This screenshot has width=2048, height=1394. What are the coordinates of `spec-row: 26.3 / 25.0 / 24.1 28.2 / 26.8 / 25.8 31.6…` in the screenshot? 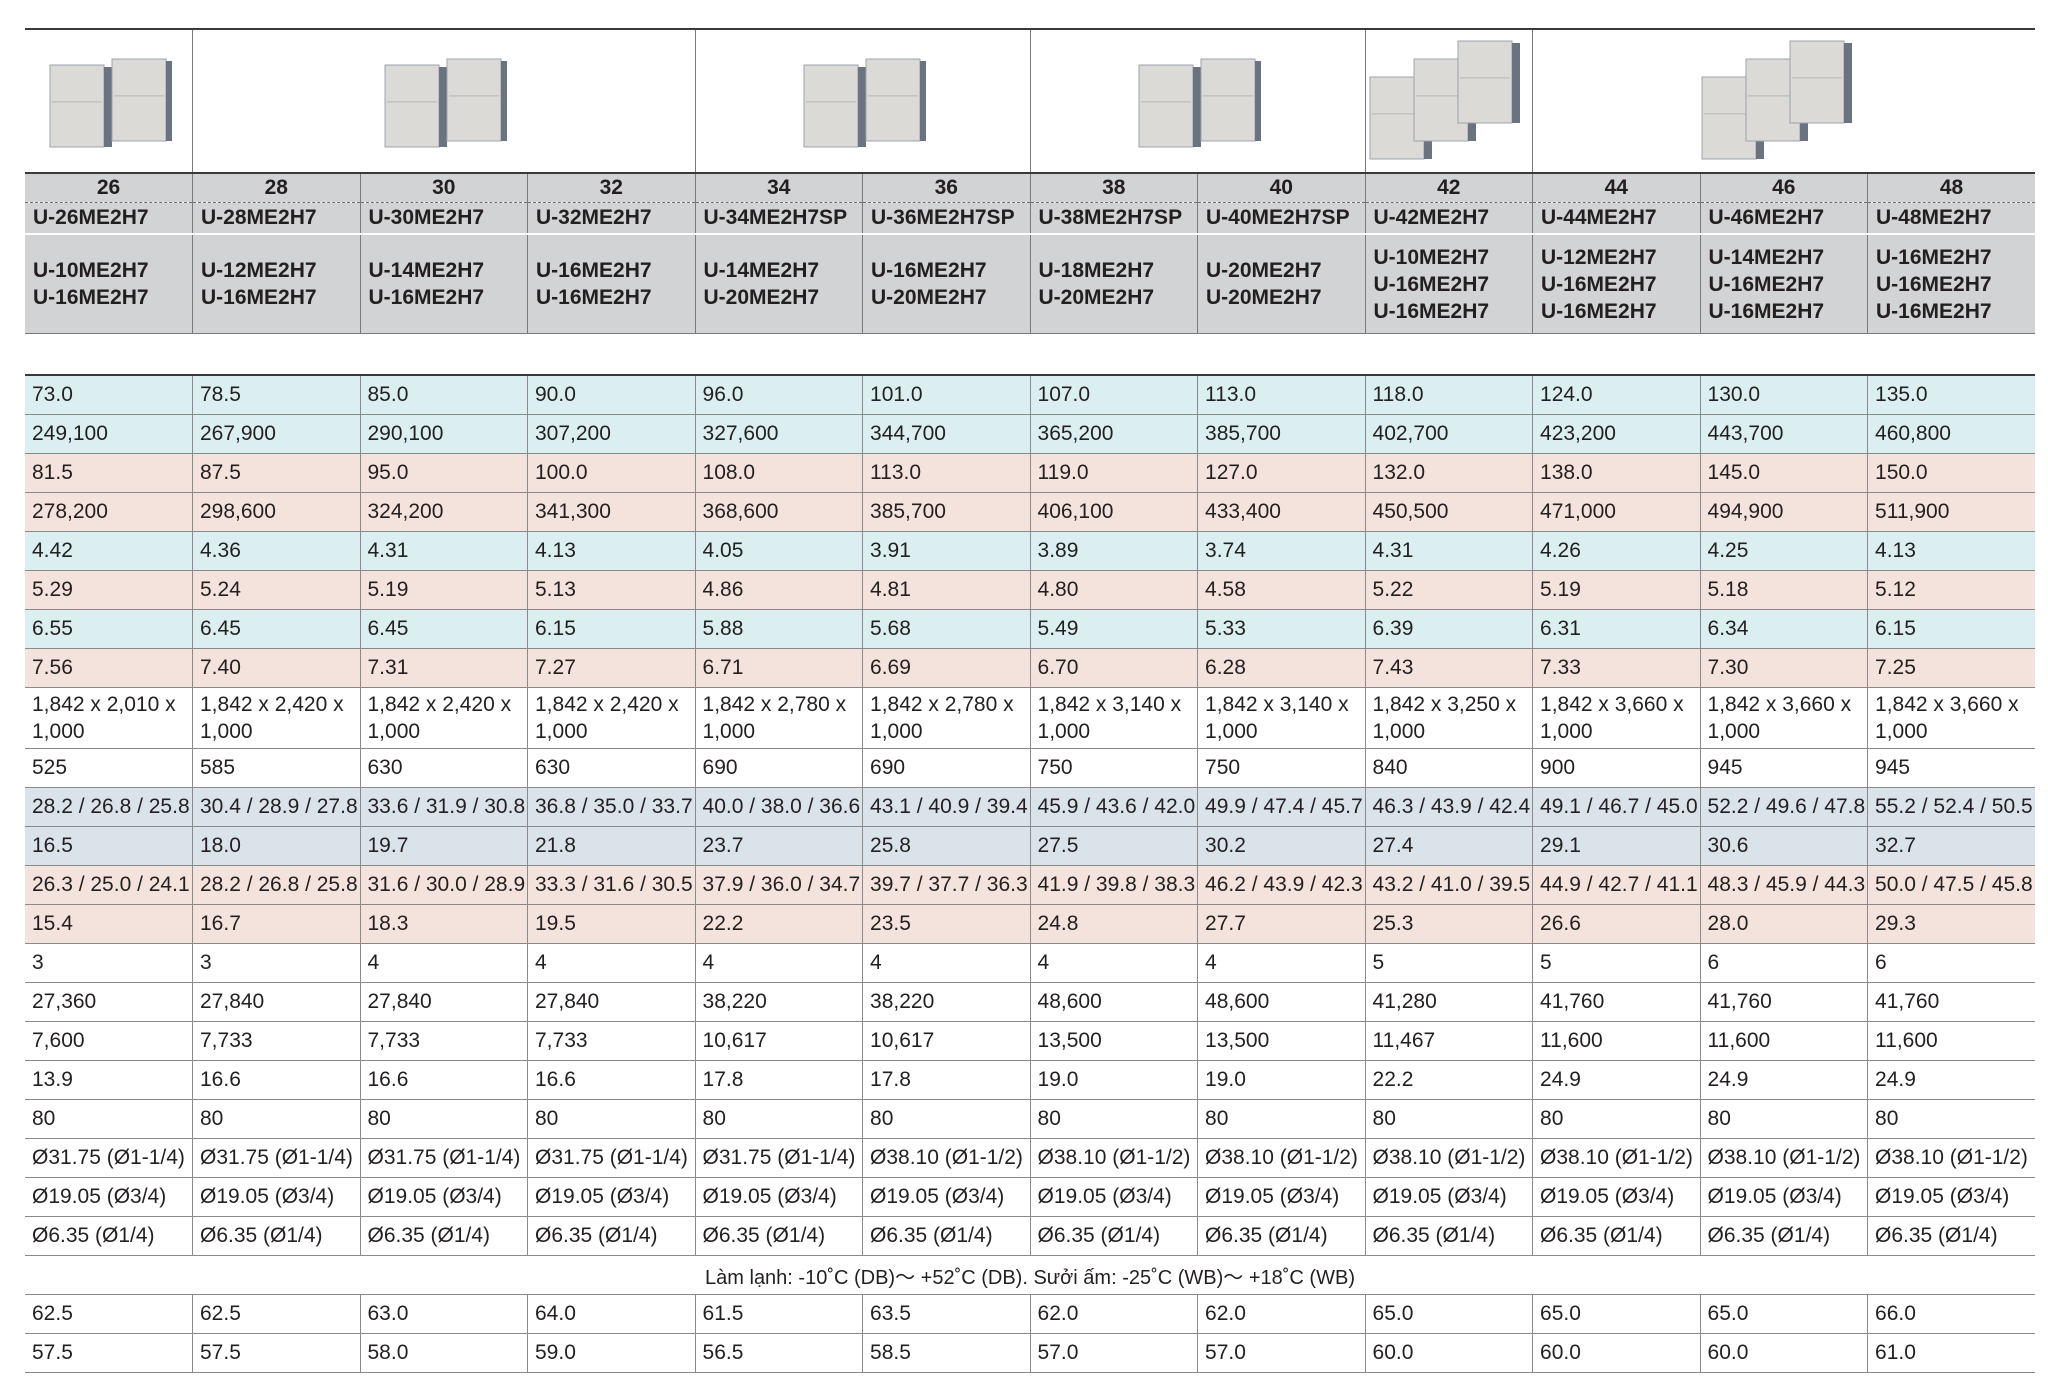 It's located at (1030, 885).